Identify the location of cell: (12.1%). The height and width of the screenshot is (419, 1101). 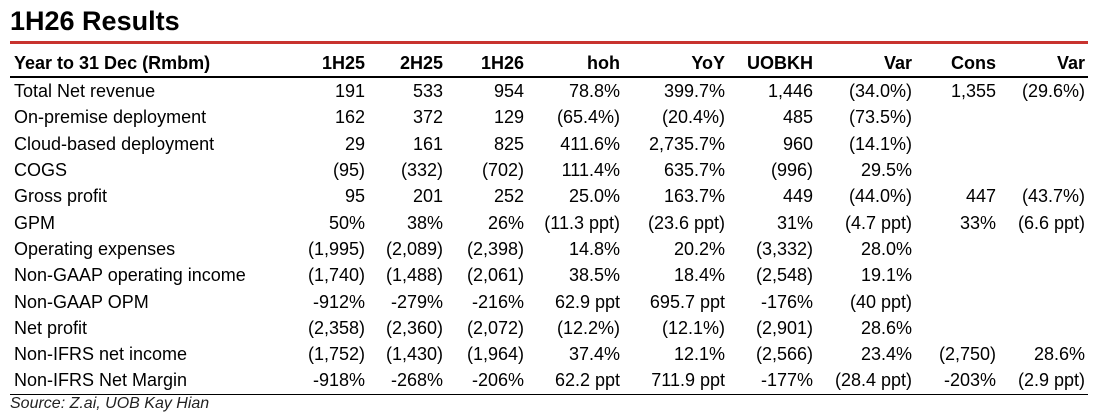
(693, 327).